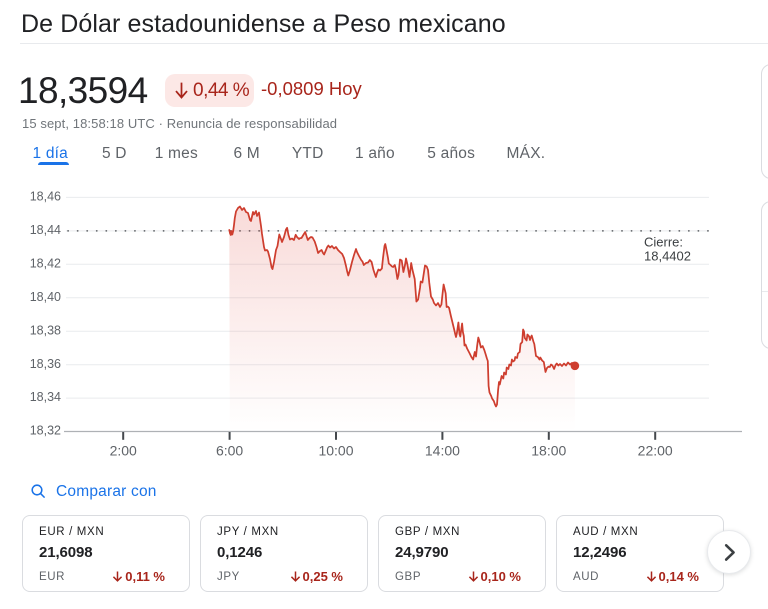 This screenshot has width=768, height=609. What do you see at coordinates (667, 256) in the screenshot?
I see `svg-text: 18,4402` at bounding box center [667, 256].